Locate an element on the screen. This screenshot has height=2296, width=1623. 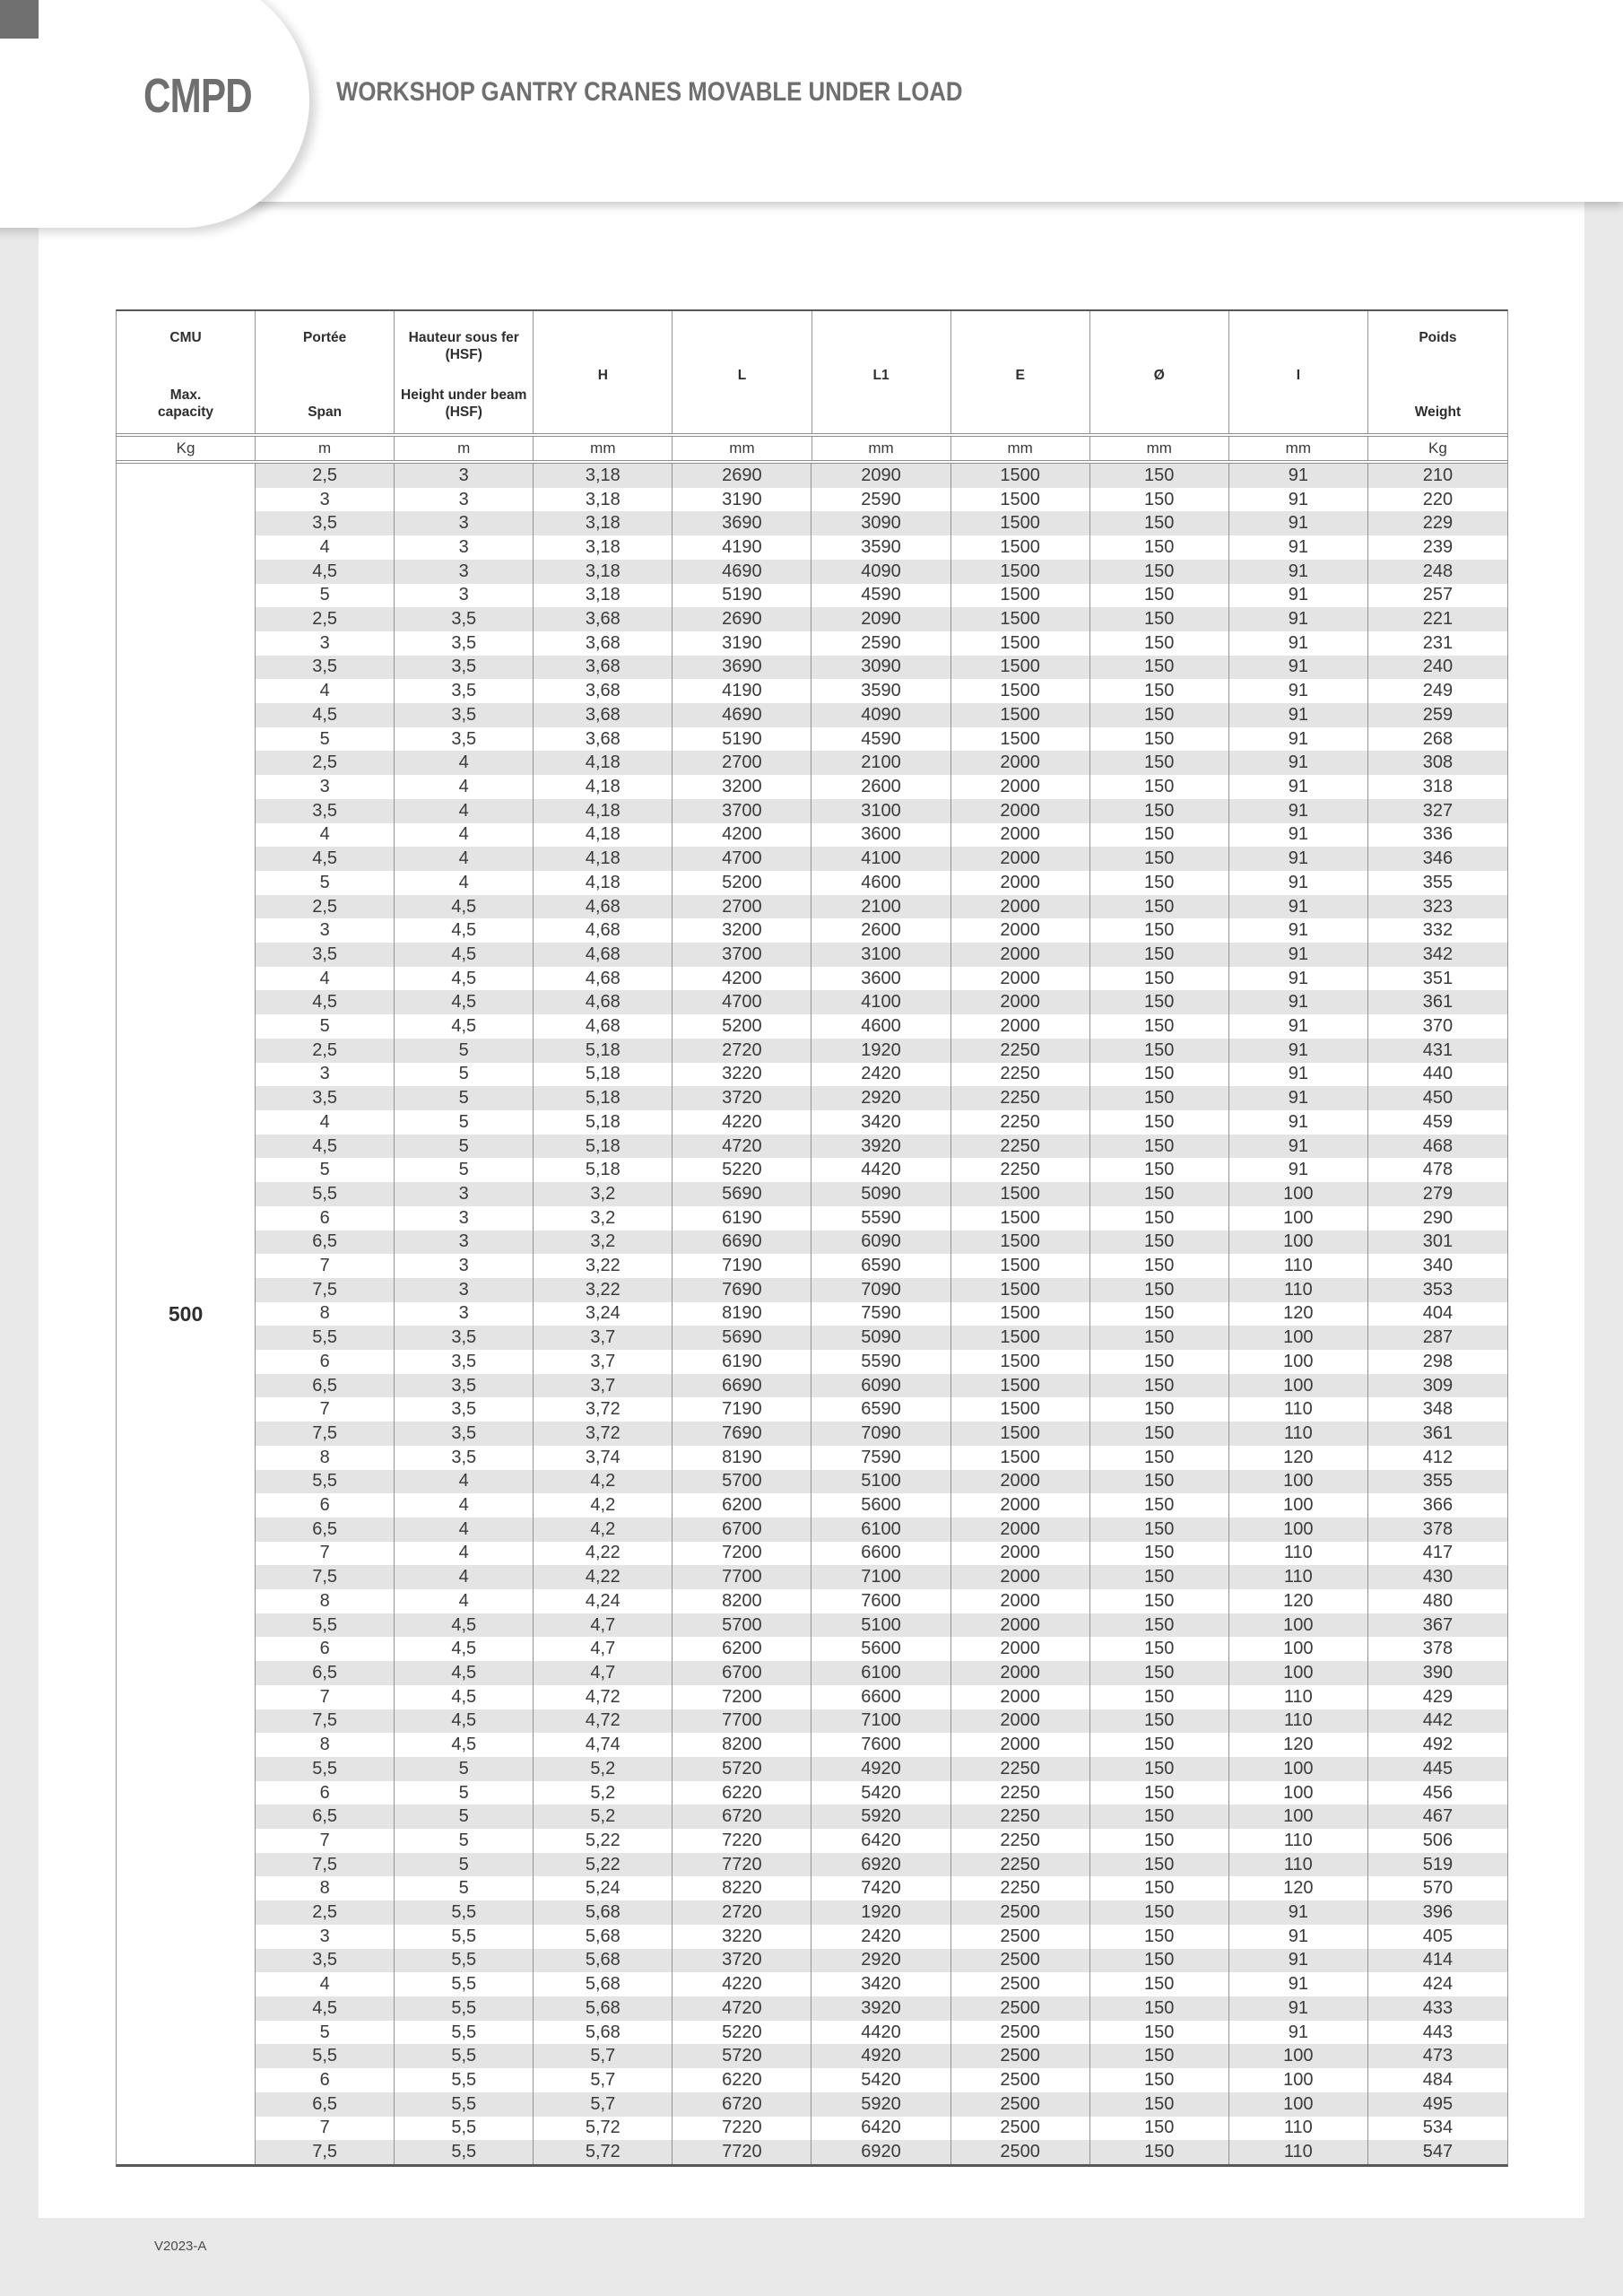
table-cell: 8 is located at coordinates (325, 1313).